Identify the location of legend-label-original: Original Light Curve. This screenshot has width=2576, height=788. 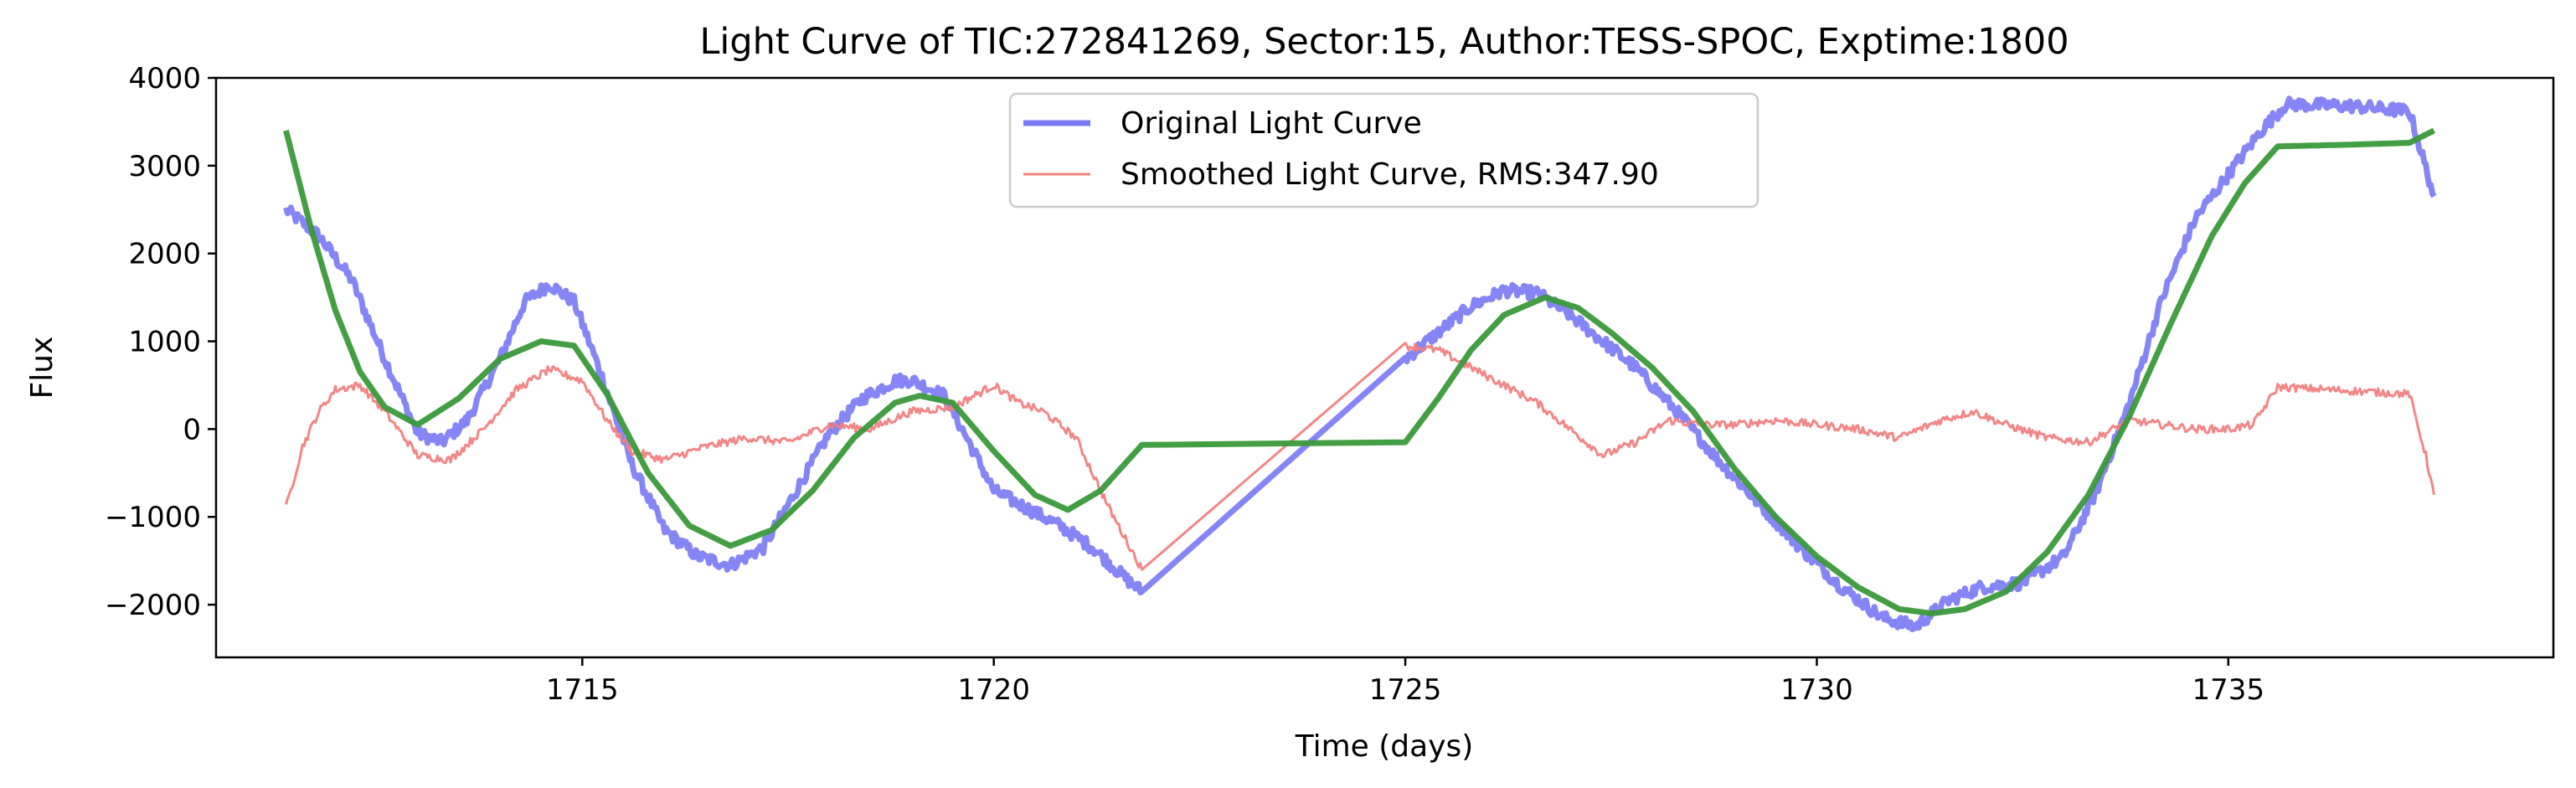
(1271, 123).